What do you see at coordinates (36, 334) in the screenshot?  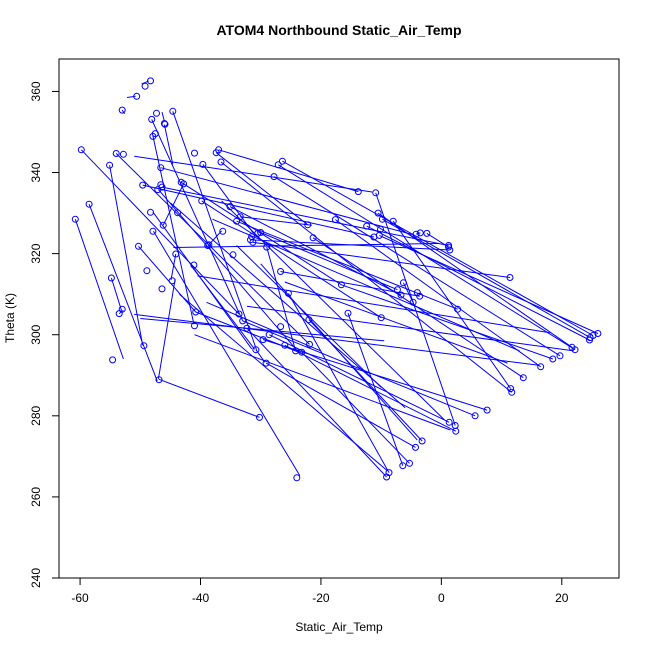 I see `y-tick-label: 300` at bounding box center [36, 334].